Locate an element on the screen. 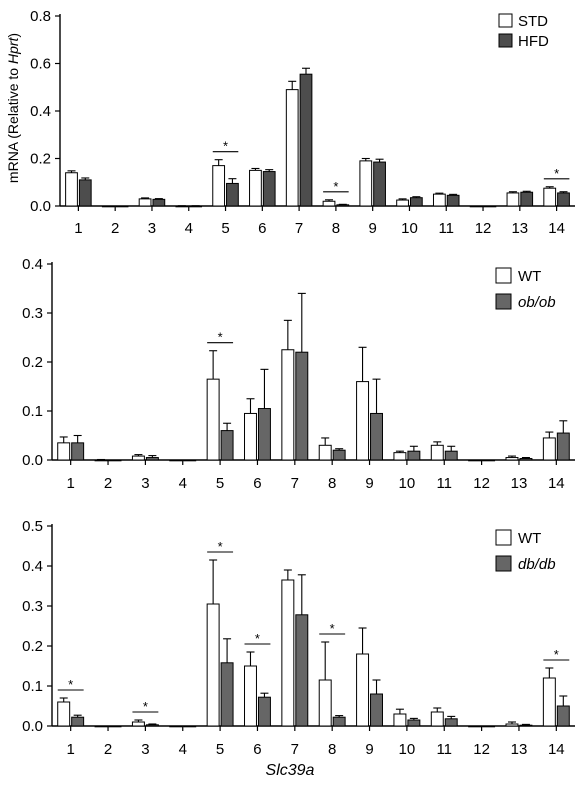  legend-label-std: STD is located at coordinates (533, 21).